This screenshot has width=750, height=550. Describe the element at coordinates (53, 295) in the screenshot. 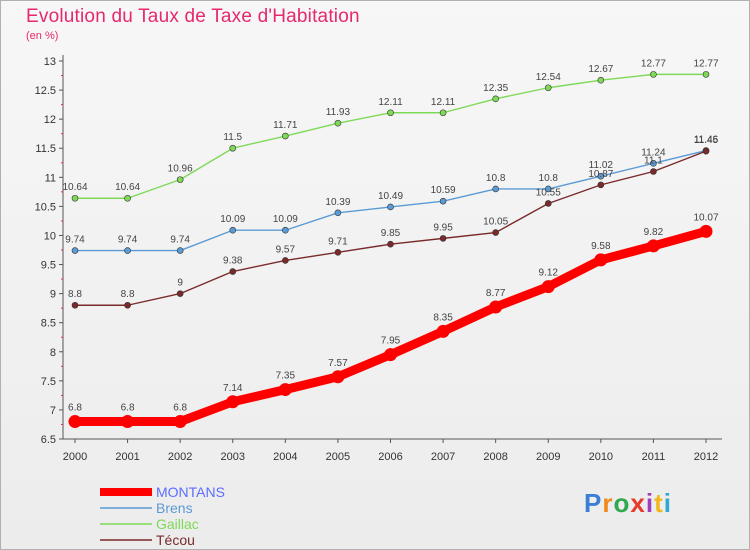

I see `y-tick-label: 9` at that location.